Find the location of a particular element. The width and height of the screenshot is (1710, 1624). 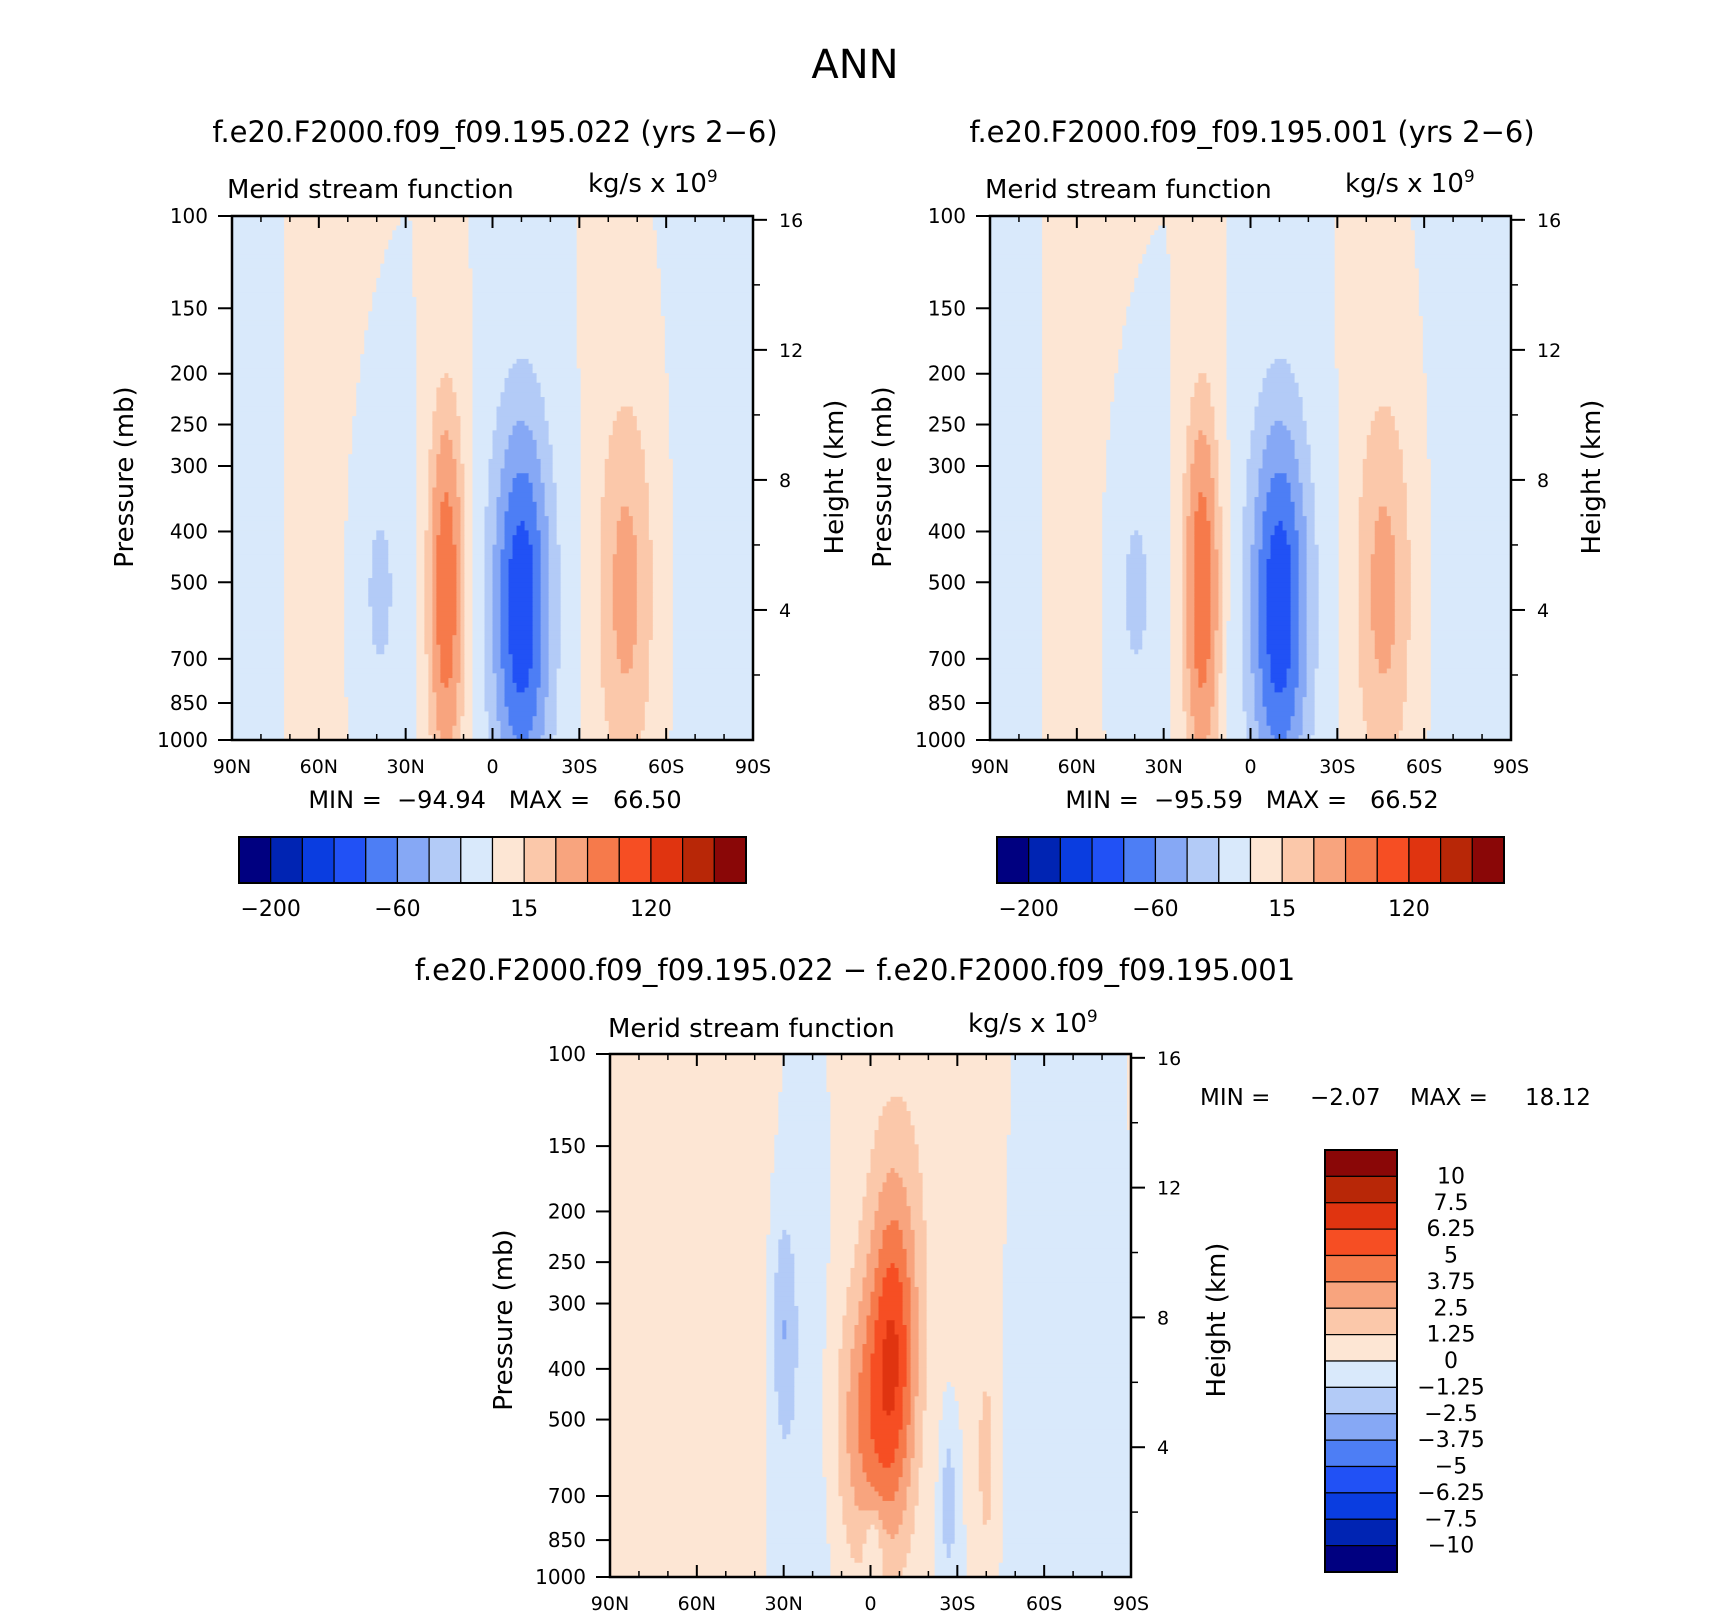

p2-plot-y-right-tick-label: 16 is located at coordinates (1549, 221).